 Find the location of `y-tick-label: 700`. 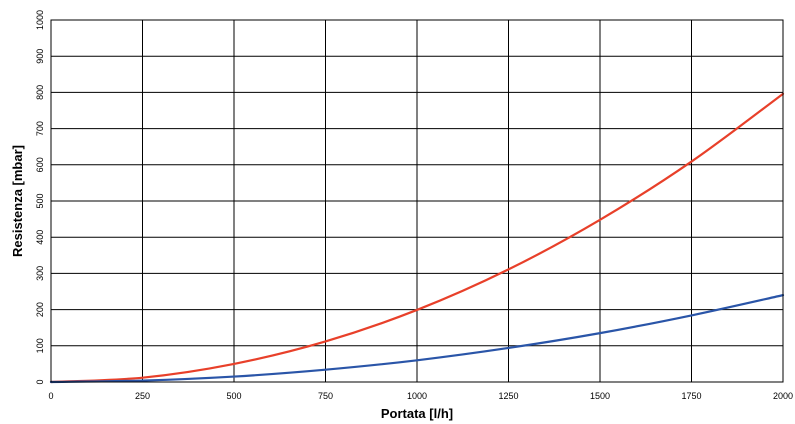

y-tick-label: 700 is located at coordinates (40, 128).